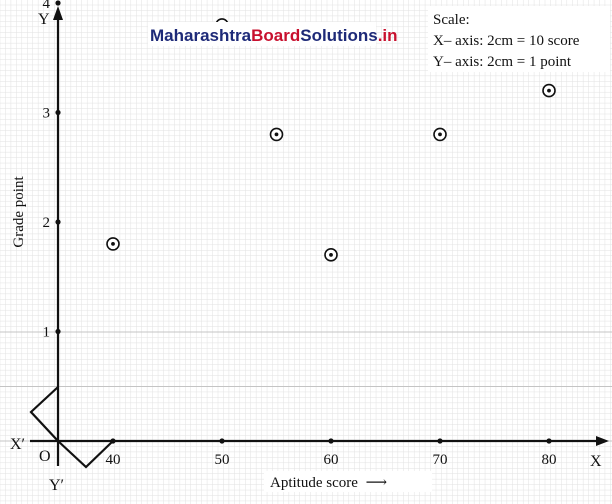 The height and width of the screenshot is (504, 612). I want to click on y-axis-letter: Y, so click(44, 19).